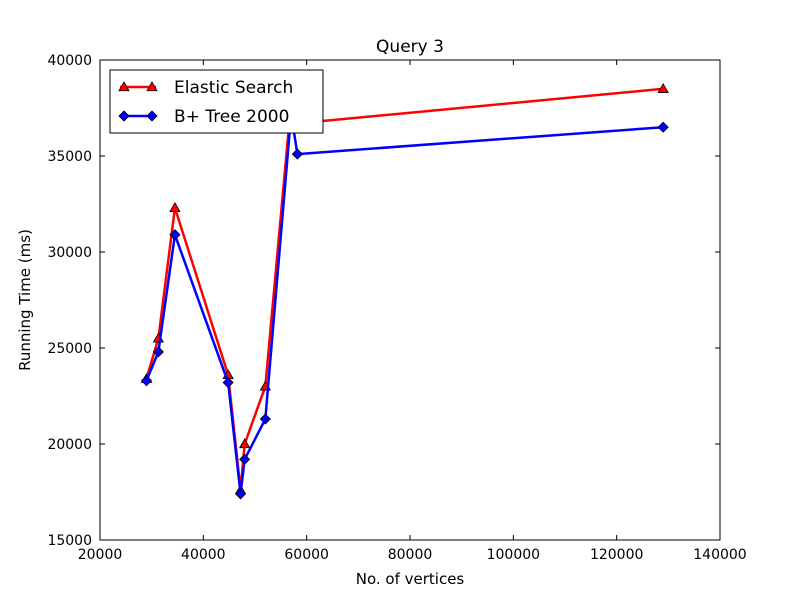 This screenshot has height=600, width=800. Describe the element at coordinates (233, 88) in the screenshot. I see `legend-label: Elastic Search` at that location.